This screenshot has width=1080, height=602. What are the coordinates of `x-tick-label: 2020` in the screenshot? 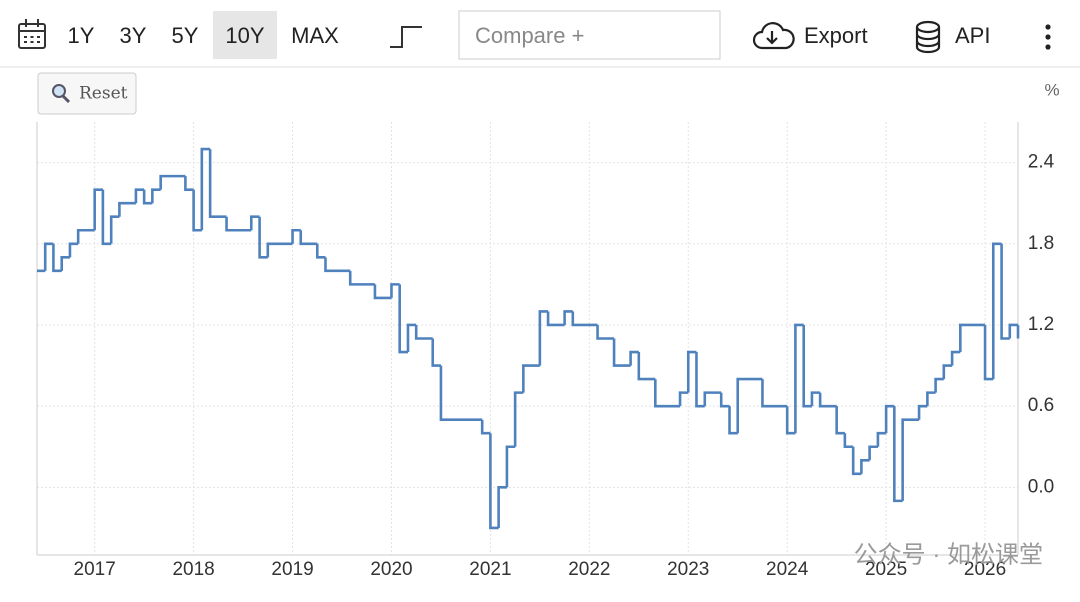 It's located at (391, 569).